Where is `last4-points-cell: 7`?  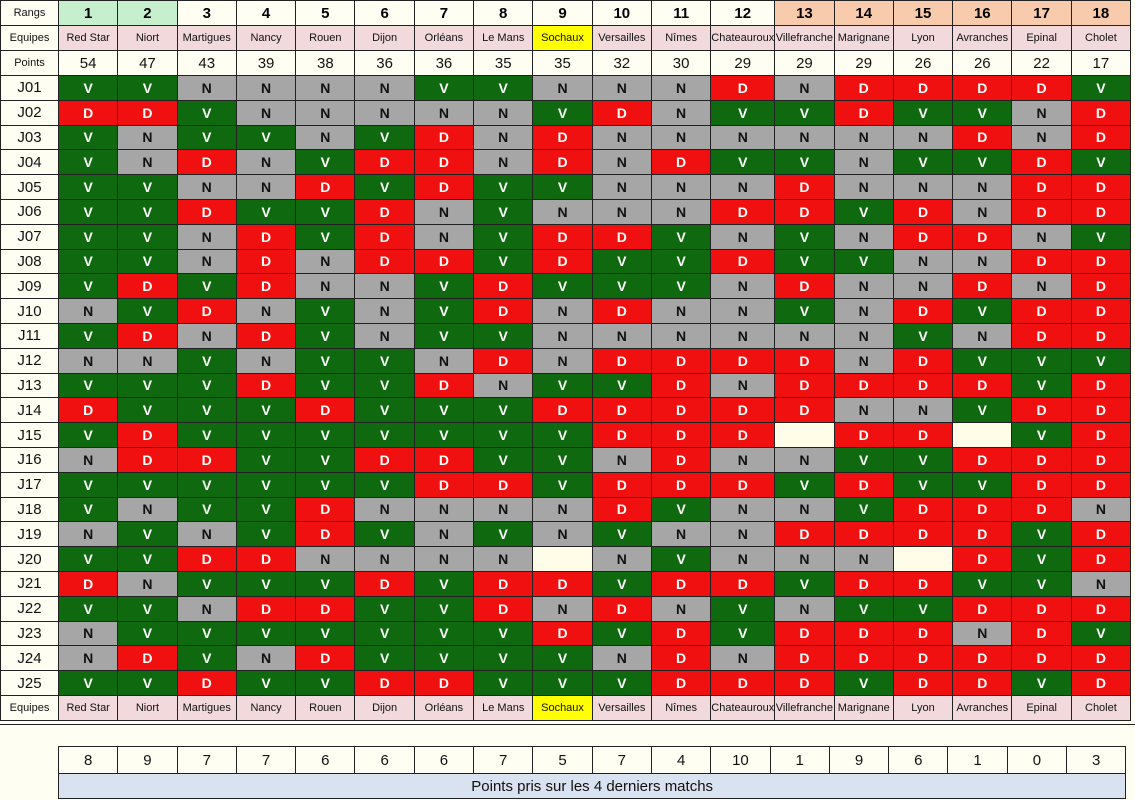 last4-points-cell: 7 is located at coordinates (621, 760).